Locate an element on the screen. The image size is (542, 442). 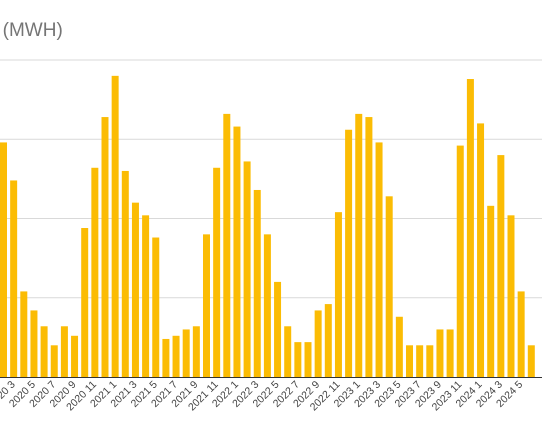
chart-title: ion (MWH) is located at coordinates (31, 30).